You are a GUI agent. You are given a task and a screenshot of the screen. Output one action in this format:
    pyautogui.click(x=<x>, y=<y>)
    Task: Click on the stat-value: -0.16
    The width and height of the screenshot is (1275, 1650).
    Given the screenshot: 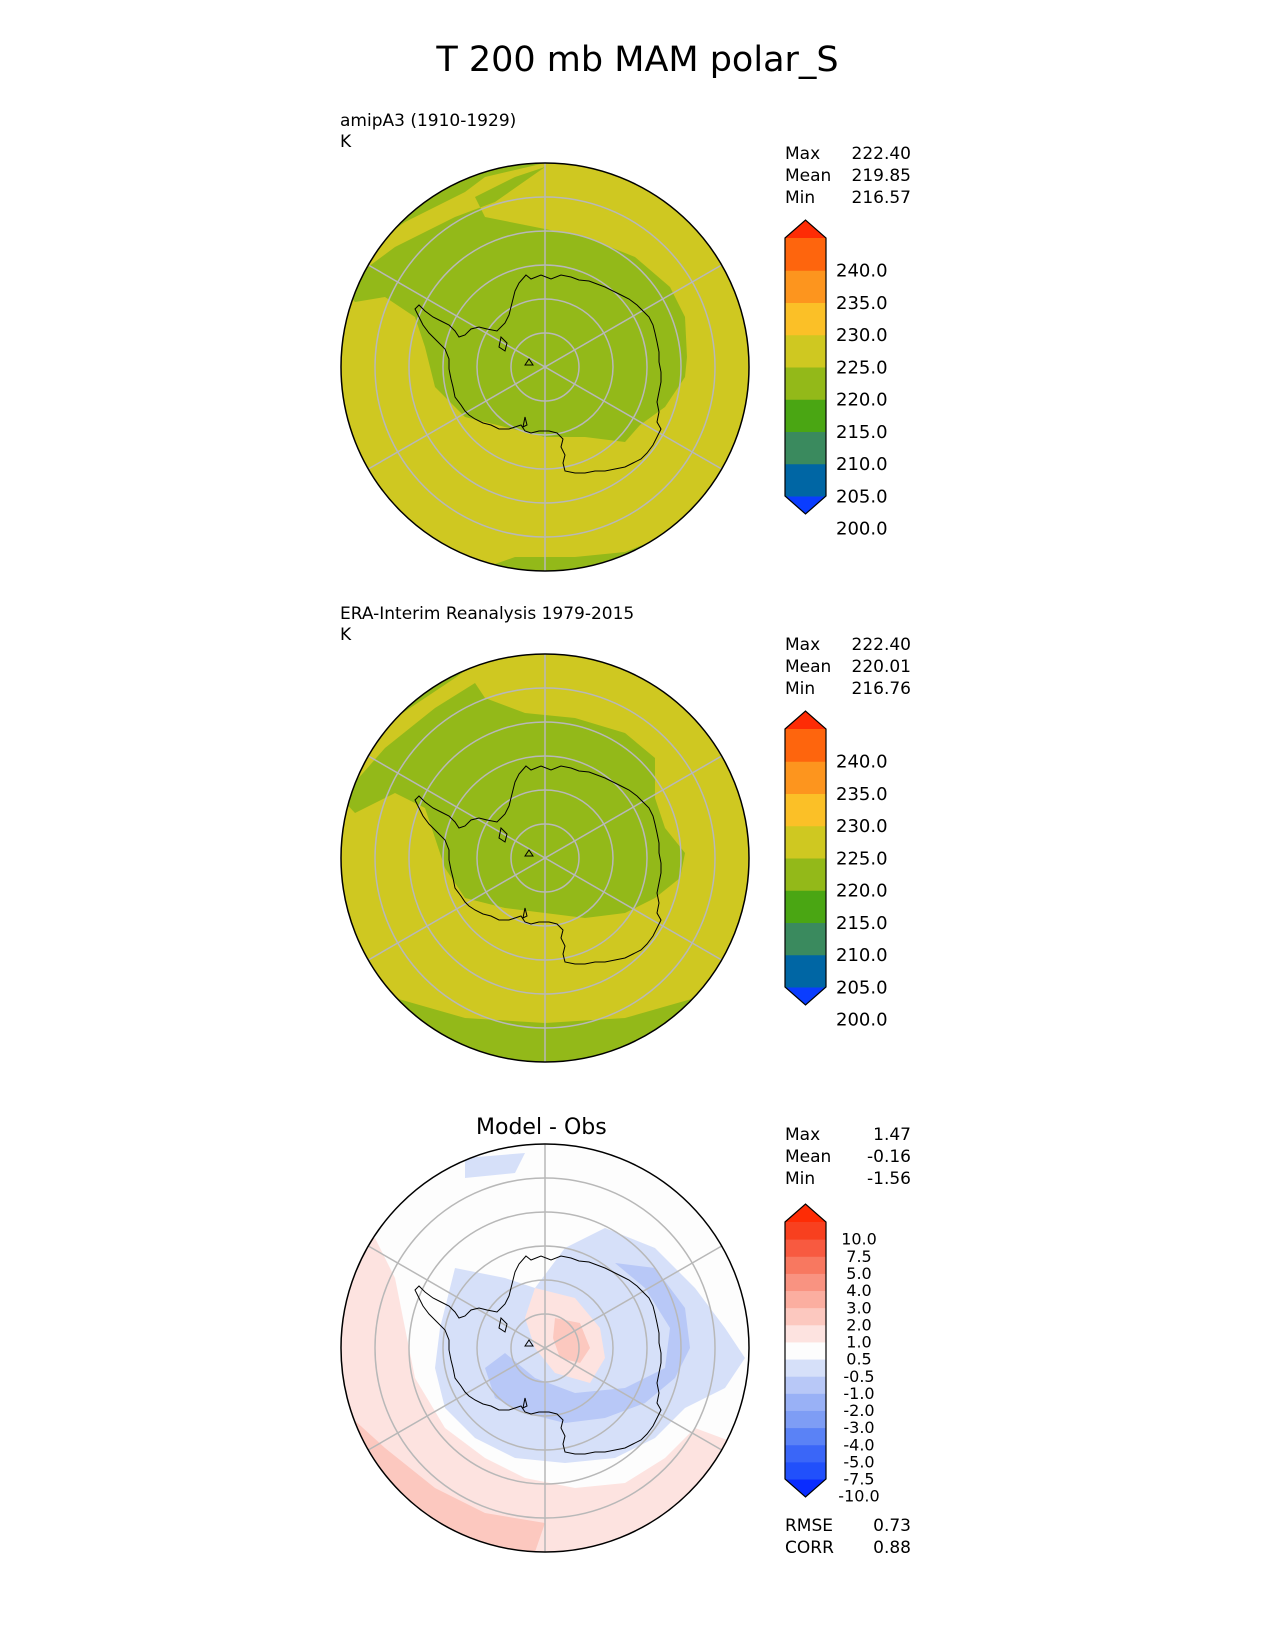 What is the action you would take?
    pyautogui.click(x=889, y=1157)
    